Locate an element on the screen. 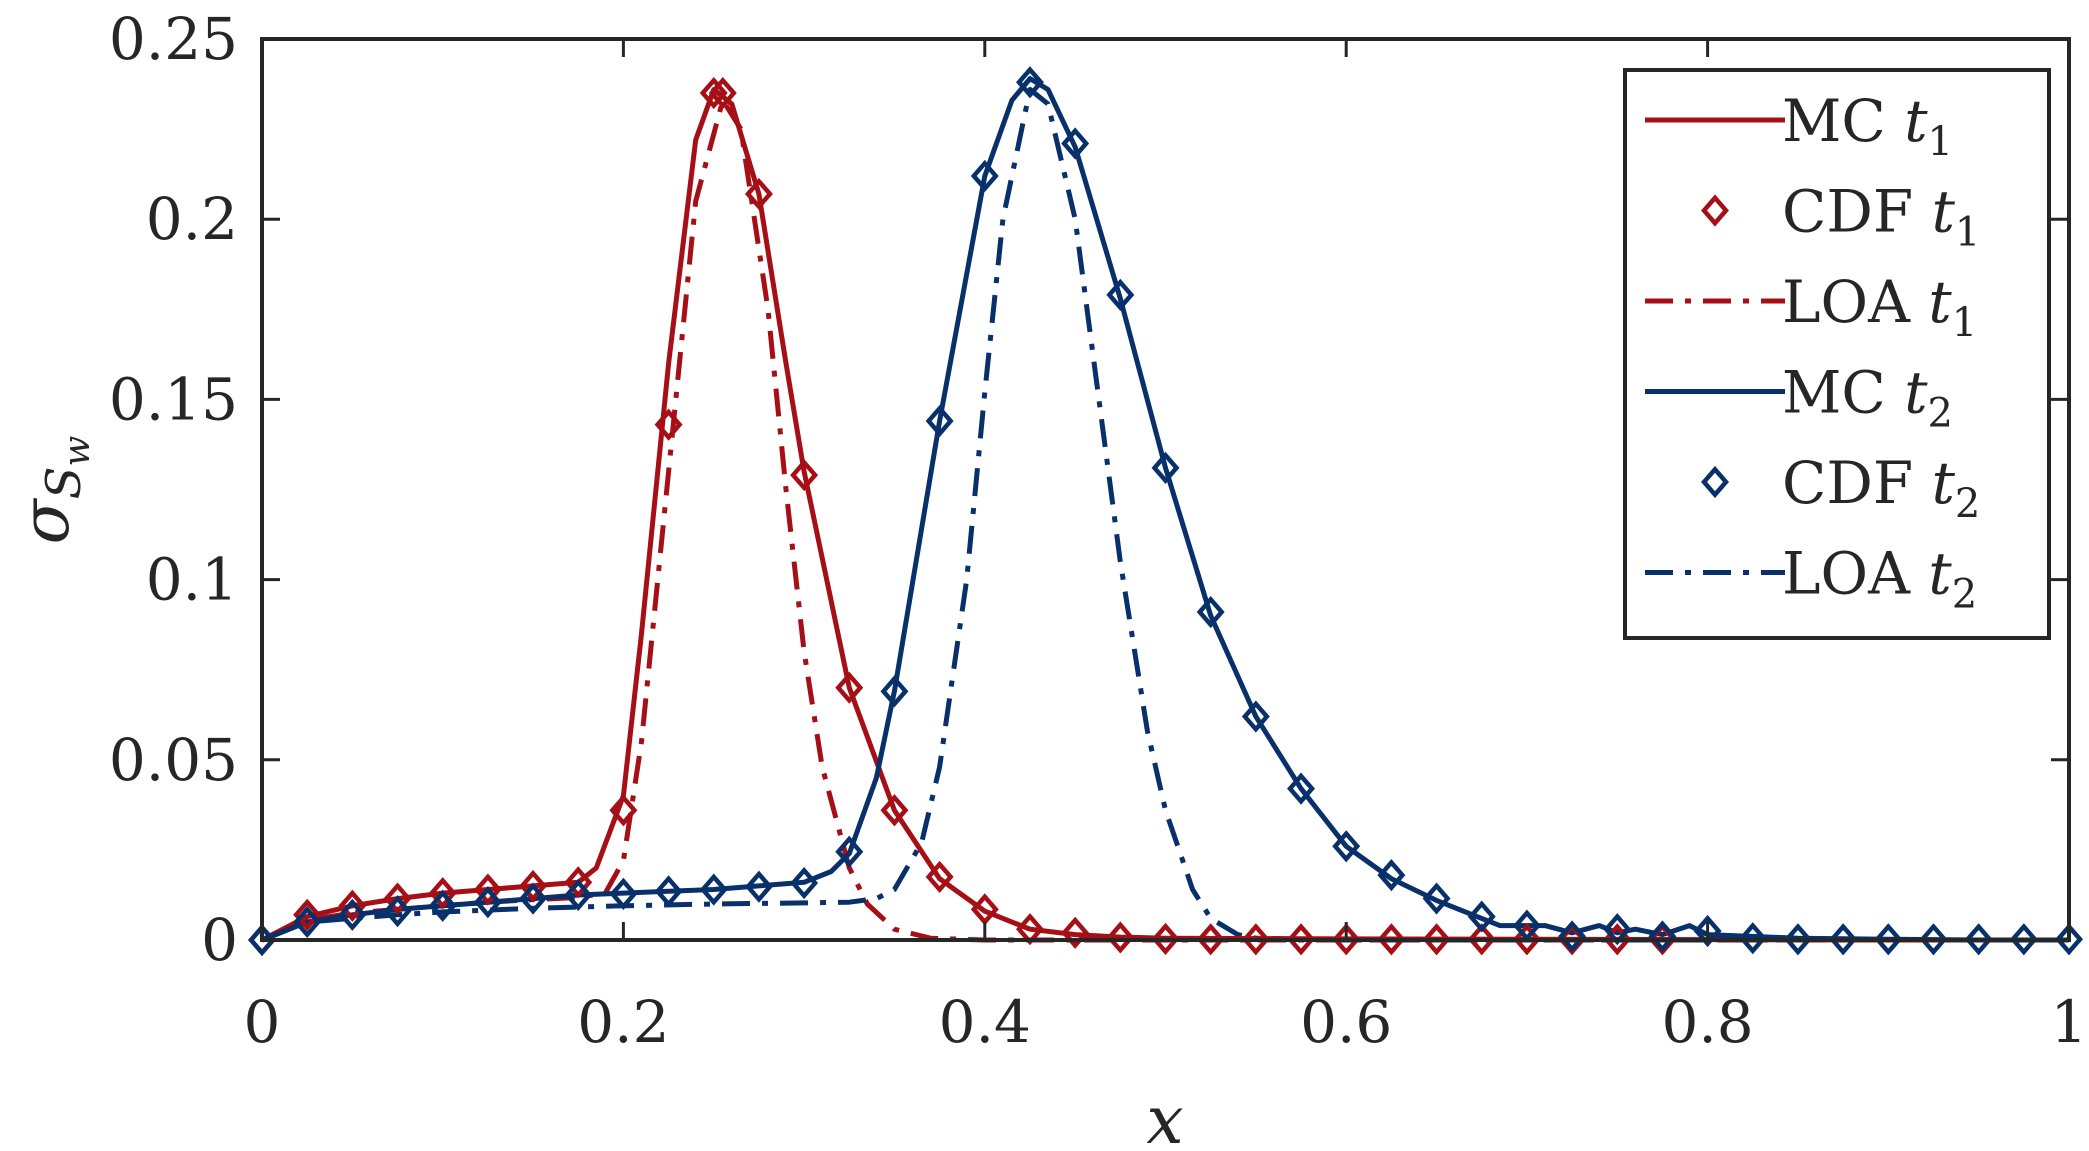 This screenshot has height=1151, width=2089. legend: MC t1 CDF t1 LOA t1 MC t2 CDF t2 LOA t2 is located at coordinates (1837, 354).